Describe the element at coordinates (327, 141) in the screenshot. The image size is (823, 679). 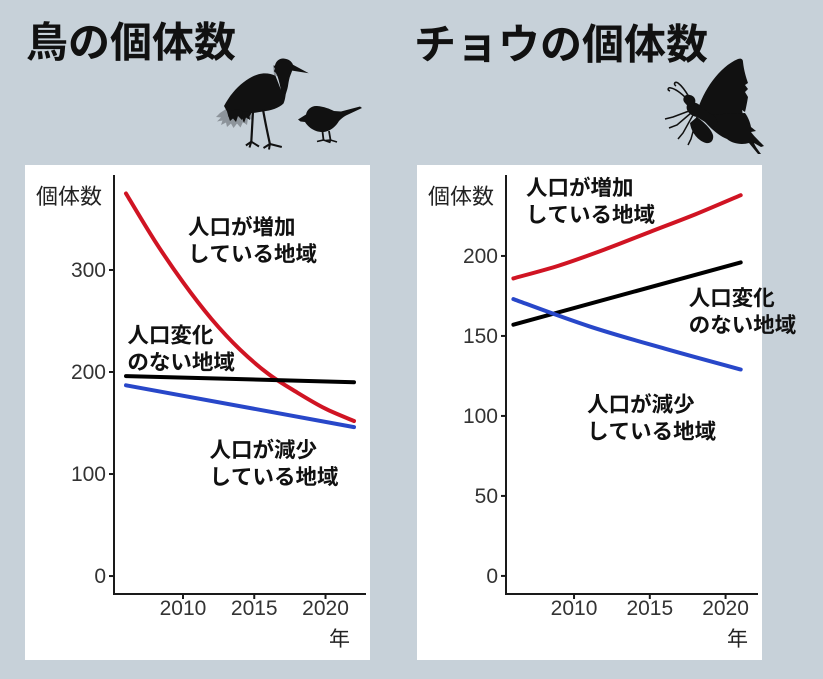
I see `small-bird-feet` at that location.